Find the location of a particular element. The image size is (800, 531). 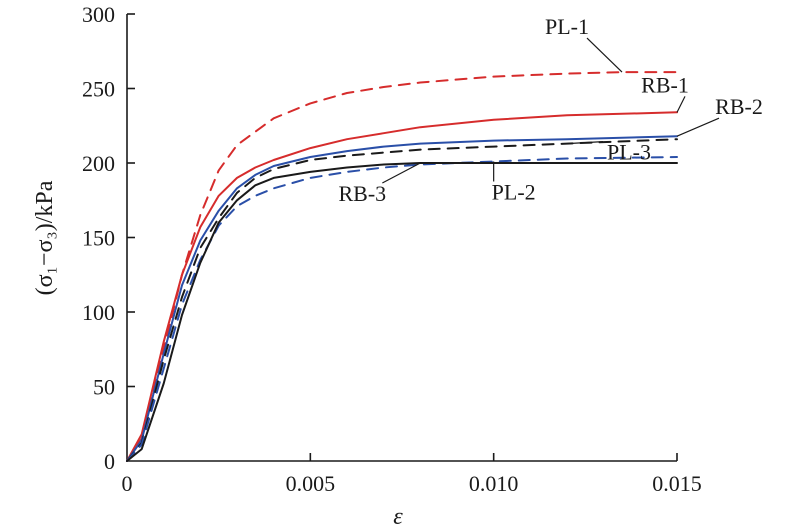

y-axis-title: (σ₁−σ₃)/kPa is located at coordinates (45, 237).